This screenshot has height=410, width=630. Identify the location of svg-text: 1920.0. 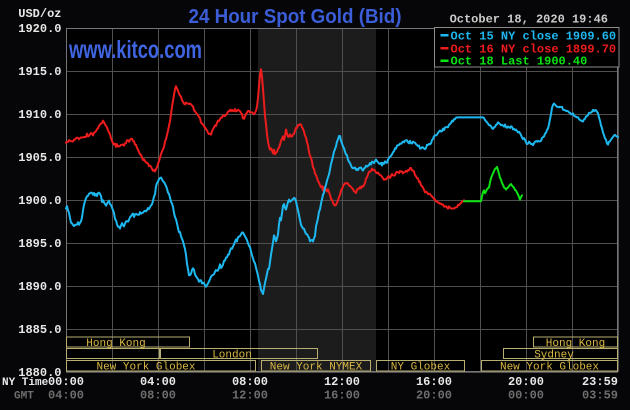
(39, 29).